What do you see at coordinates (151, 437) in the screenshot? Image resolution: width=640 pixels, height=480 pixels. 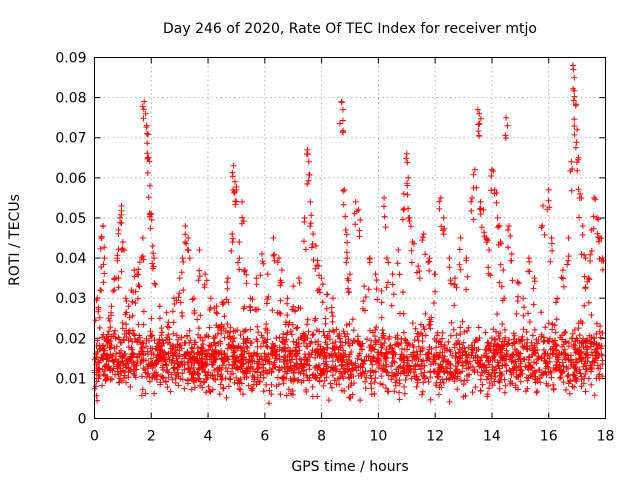 I see `x-tick-label: 2` at bounding box center [151, 437].